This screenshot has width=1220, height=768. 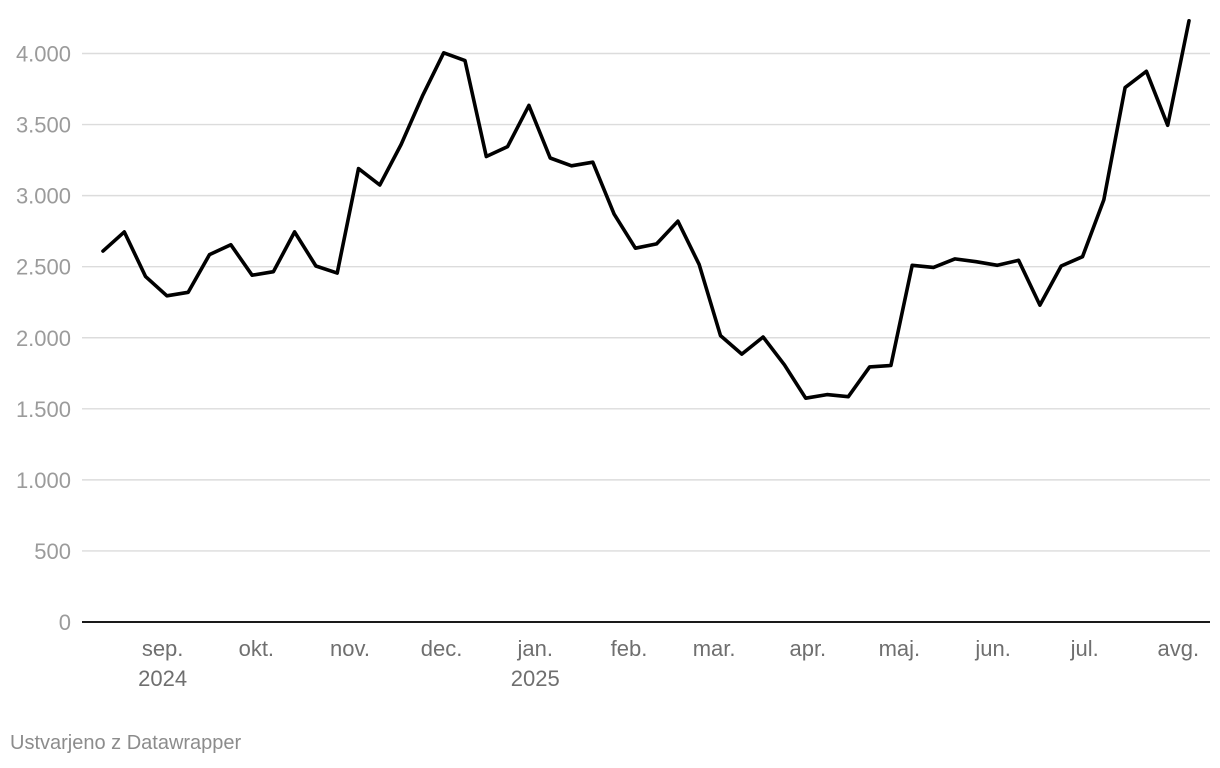 What do you see at coordinates (126, 743) in the screenshot?
I see `footer-credit: Ustvarjeno z Datawrapper` at bounding box center [126, 743].